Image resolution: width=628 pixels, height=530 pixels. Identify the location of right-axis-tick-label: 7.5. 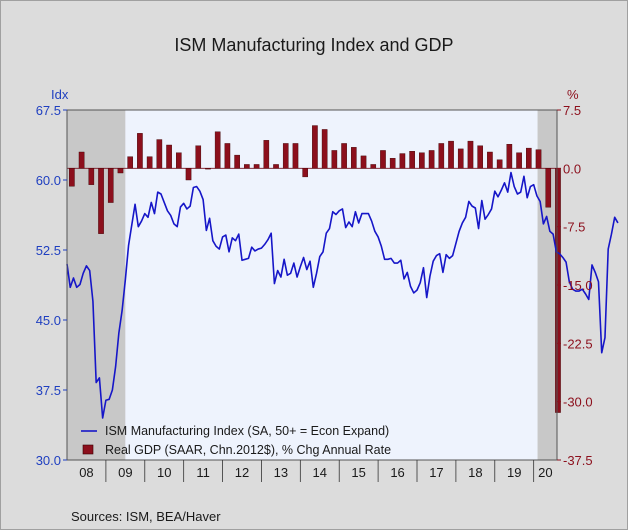
(572, 110).